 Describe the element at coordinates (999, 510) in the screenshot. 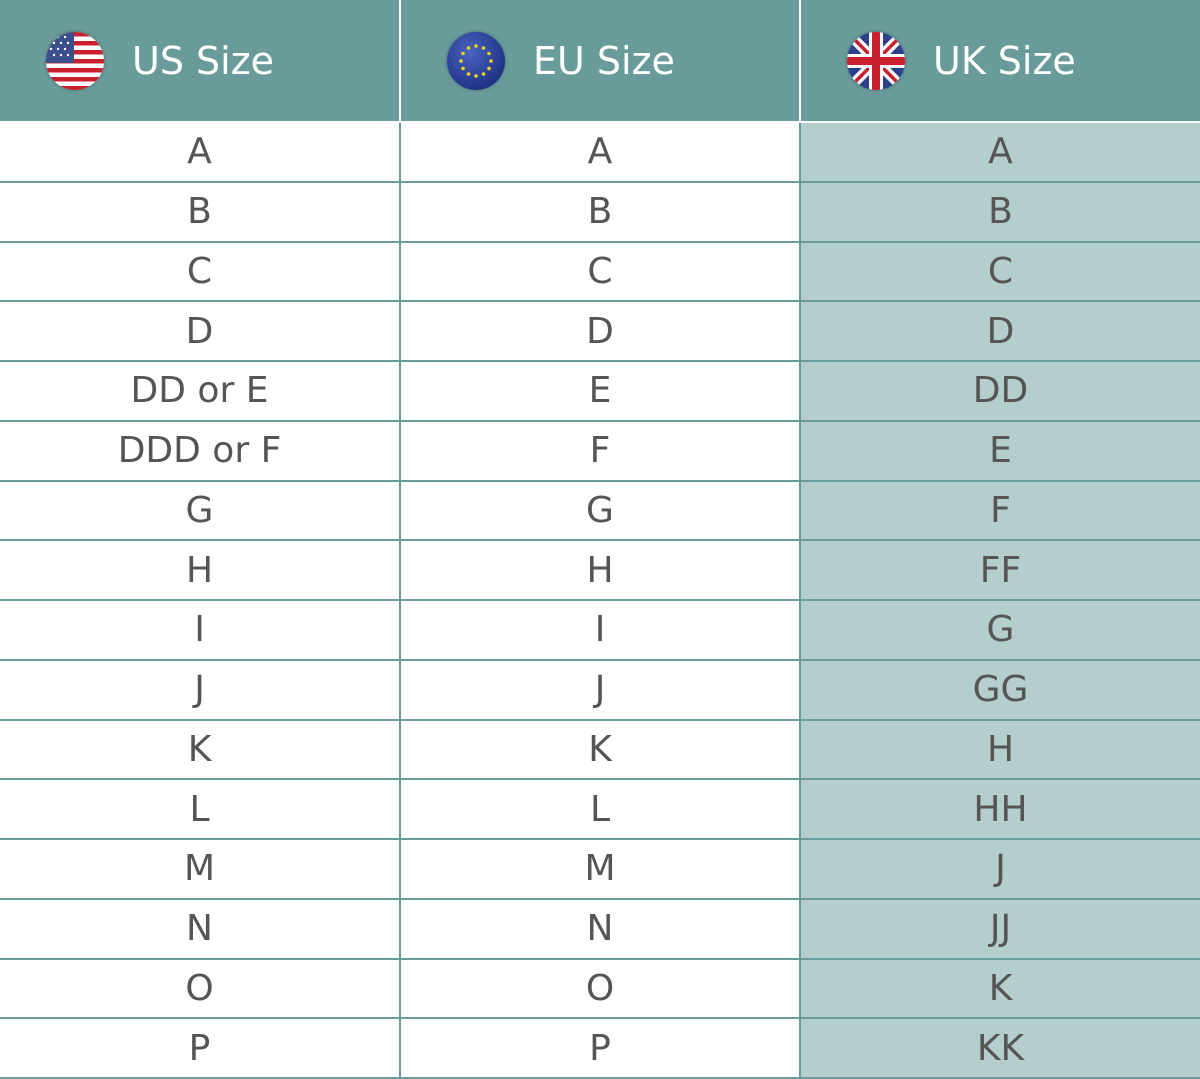

I see `cell-uk-size: F` at that location.